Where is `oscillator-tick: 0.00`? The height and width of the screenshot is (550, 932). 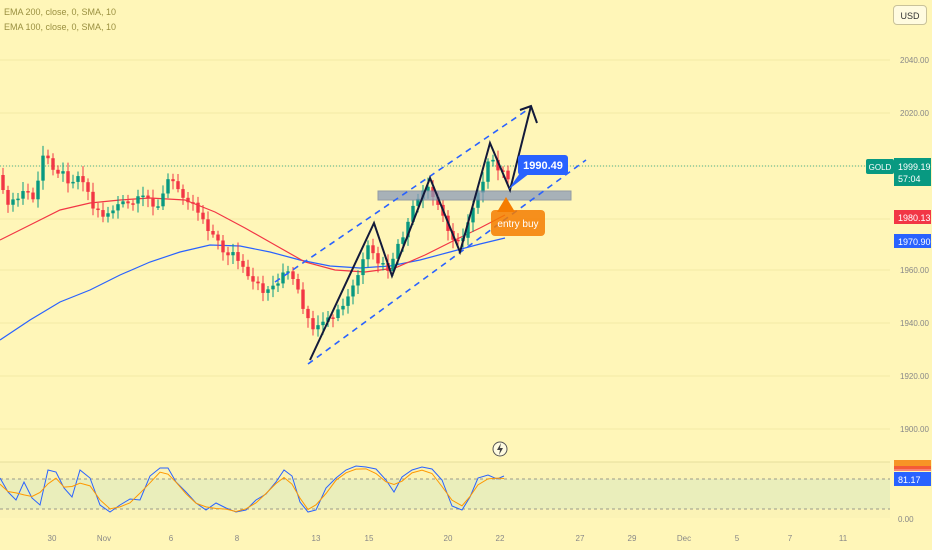 oscillator-tick: 0.00 is located at coordinates (906, 519).